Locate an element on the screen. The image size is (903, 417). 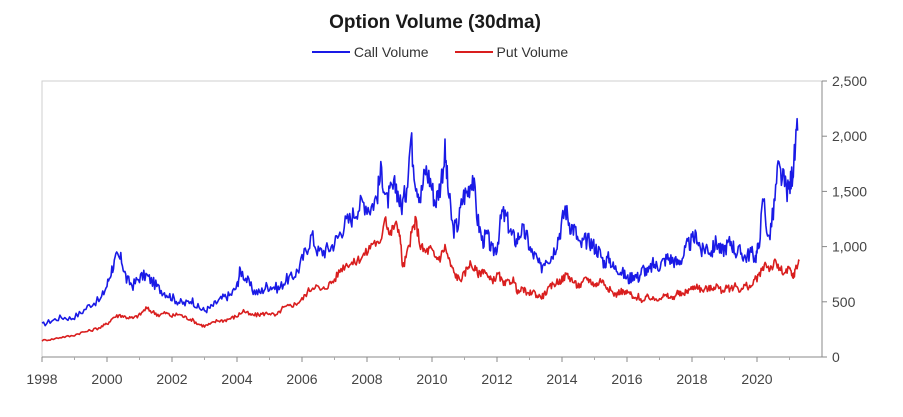
y-tick-label-0: 0 is located at coordinates (836, 357).